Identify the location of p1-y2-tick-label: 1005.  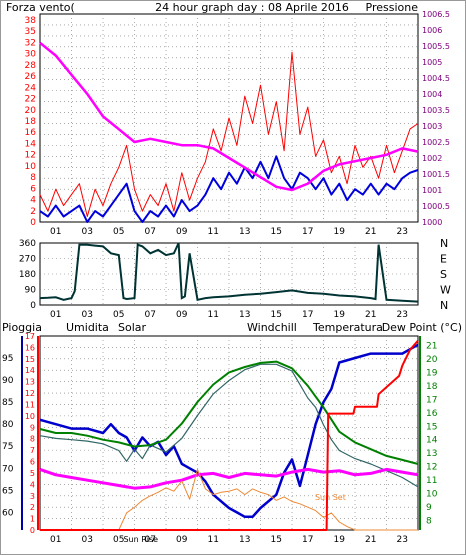
(432, 62).